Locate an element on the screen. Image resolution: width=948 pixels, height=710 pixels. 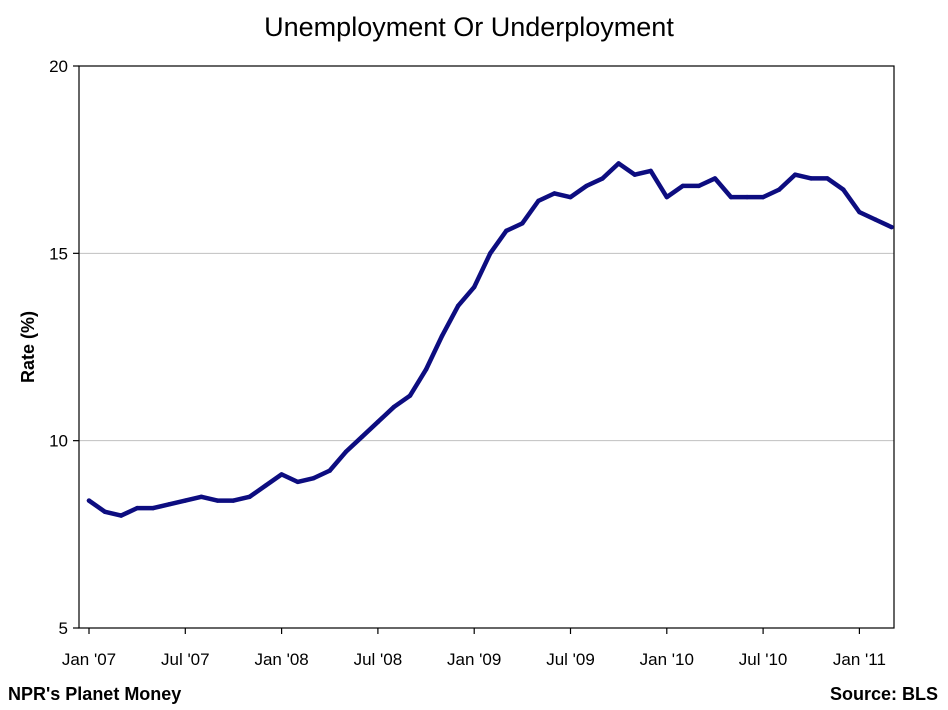
x-tick-label: Jul '08 is located at coordinates (378, 659).